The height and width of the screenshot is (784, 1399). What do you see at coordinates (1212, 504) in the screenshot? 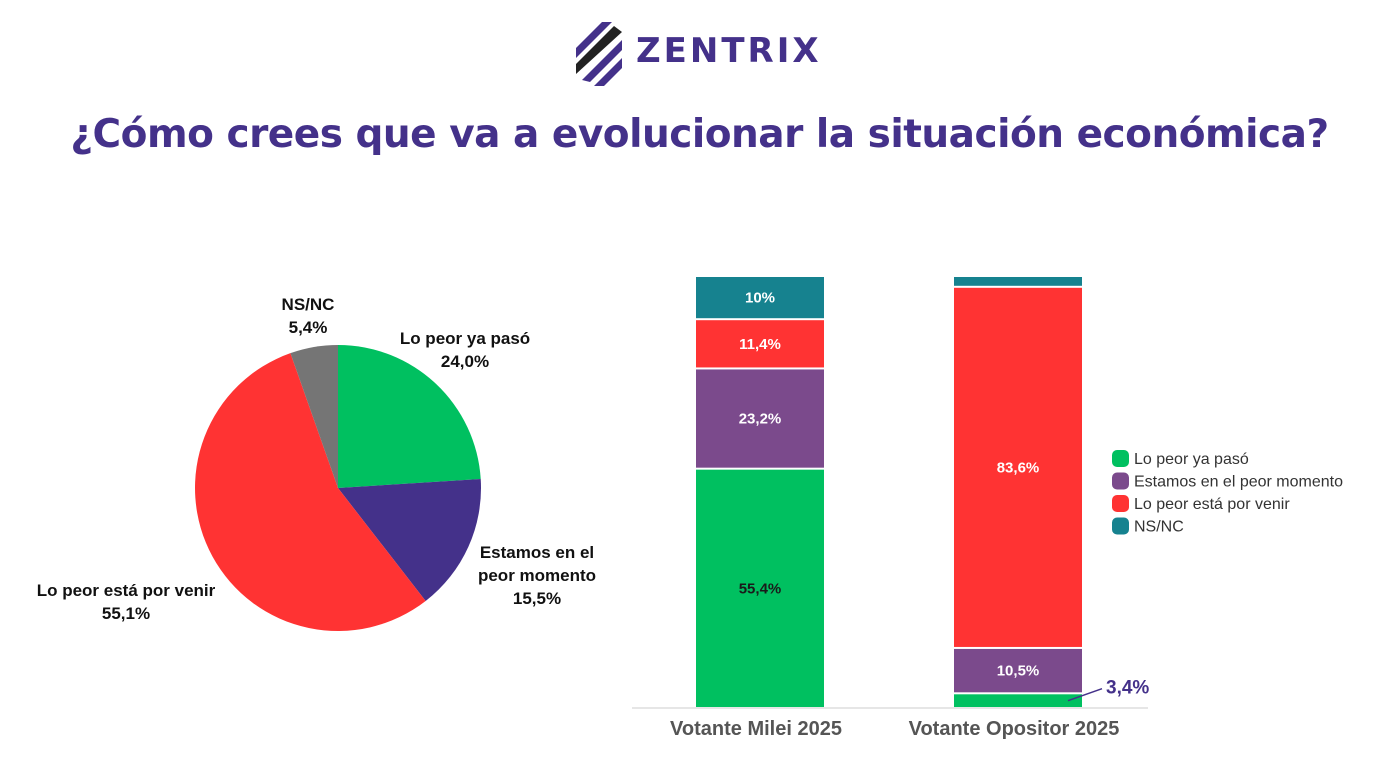
I see `legend-label: Lo peor está por venir` at bounding box center [1212, 504].